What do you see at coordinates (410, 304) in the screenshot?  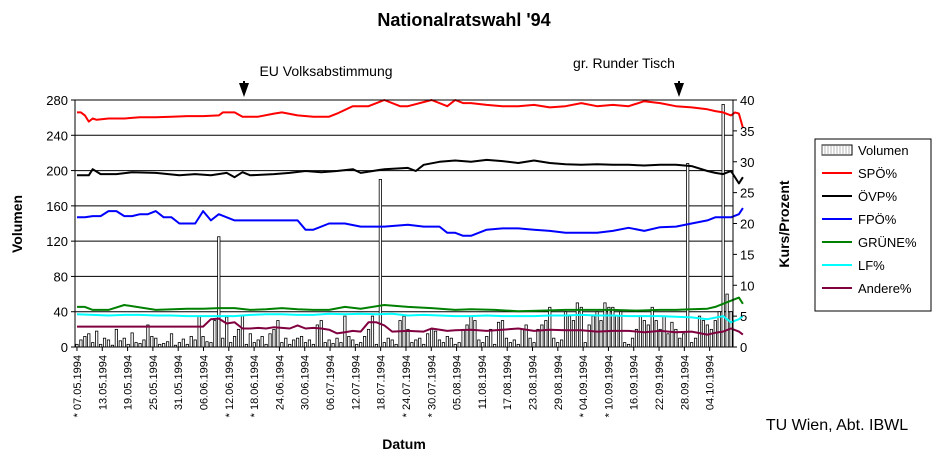 I see `series-line-grne` at bounding box center [410, 304].